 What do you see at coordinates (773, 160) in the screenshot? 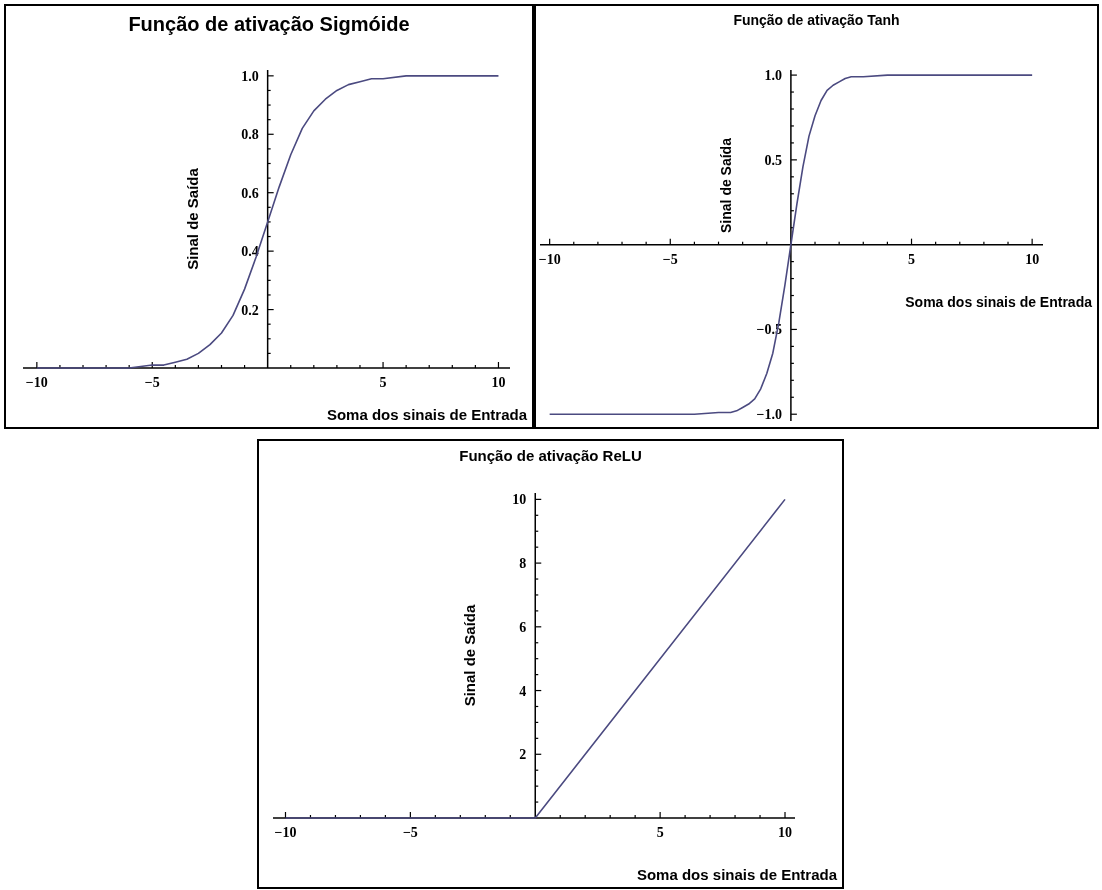
I see `y-tick-label: 0.5` at bounding box center [773, 160].